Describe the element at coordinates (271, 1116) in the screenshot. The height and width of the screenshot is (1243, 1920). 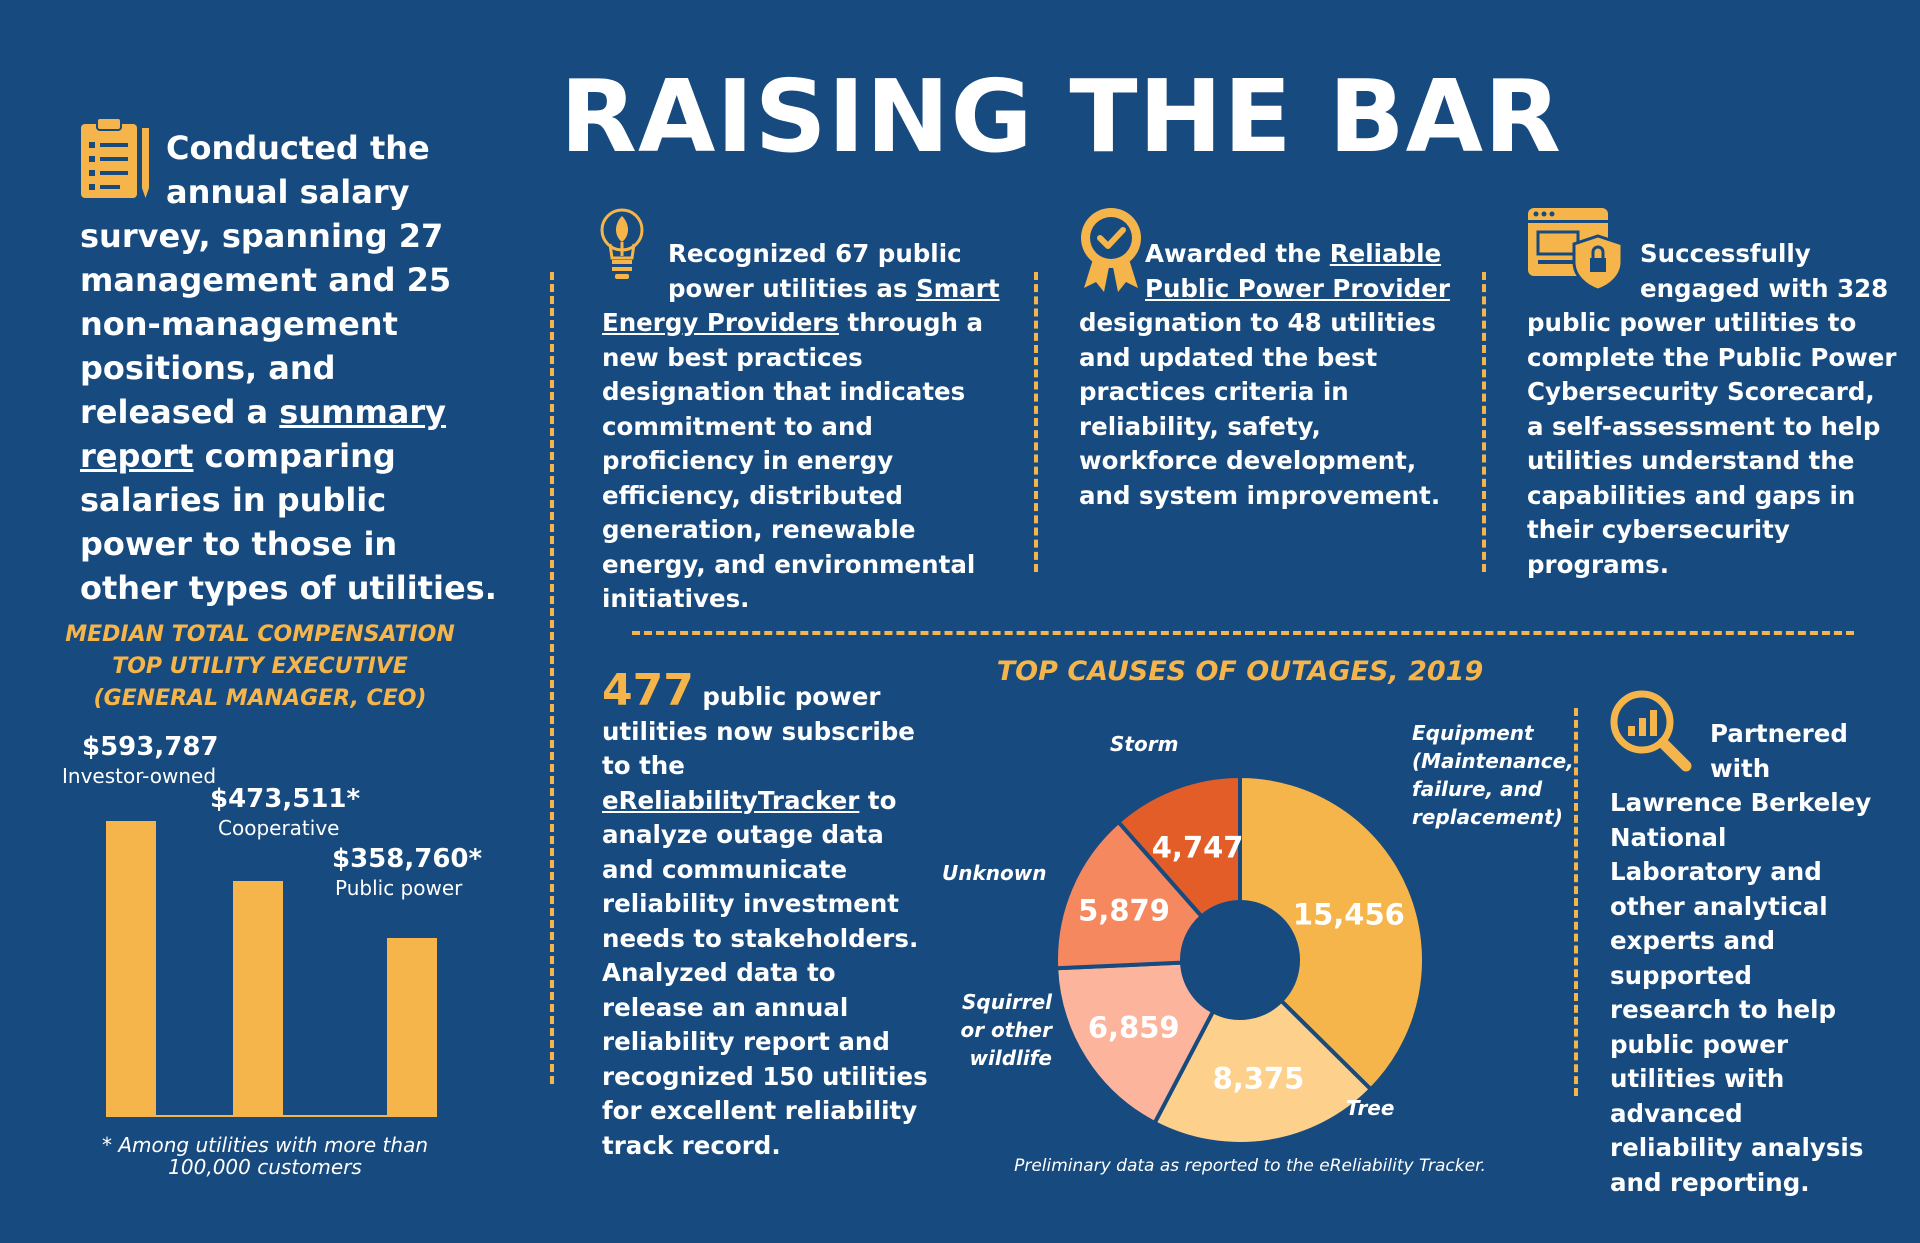
I see `bar-chart-baseline` at that location.